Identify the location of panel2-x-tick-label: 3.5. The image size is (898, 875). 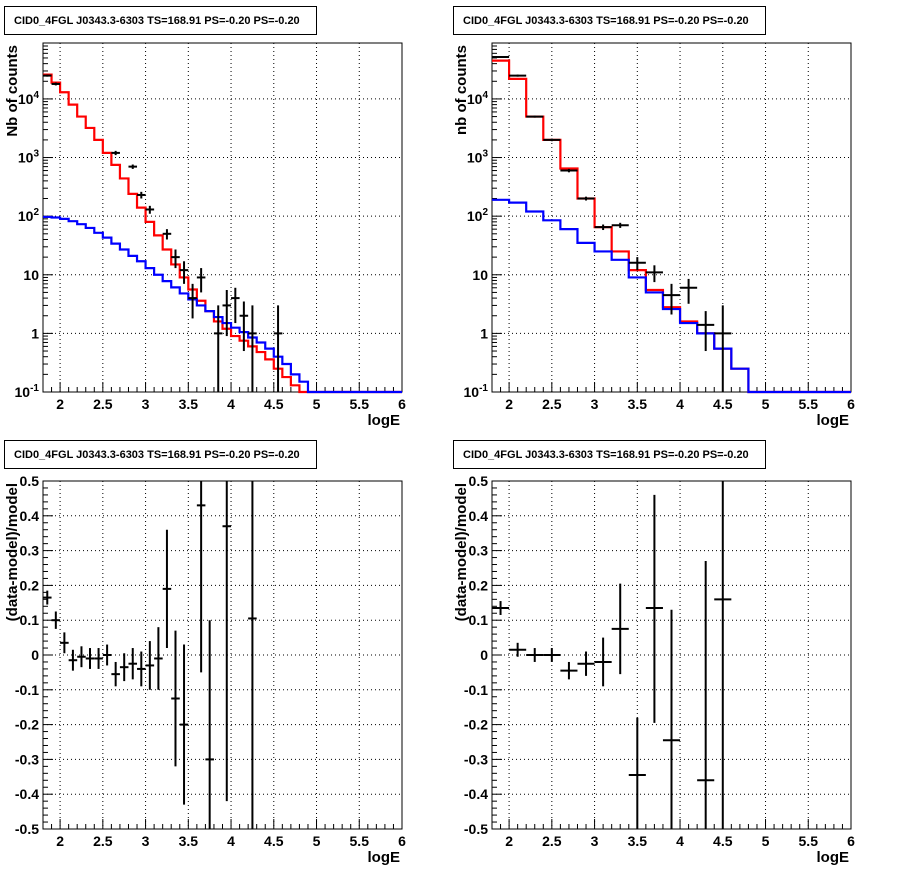
(638, 404).